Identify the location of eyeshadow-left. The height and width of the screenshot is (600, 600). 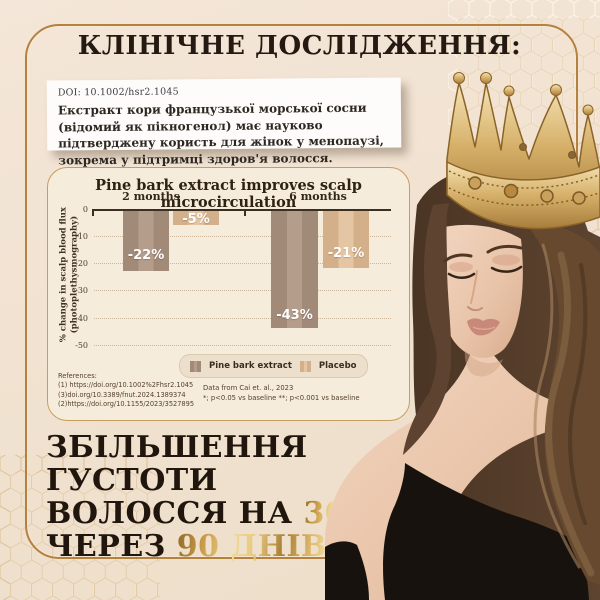
(461, 267).